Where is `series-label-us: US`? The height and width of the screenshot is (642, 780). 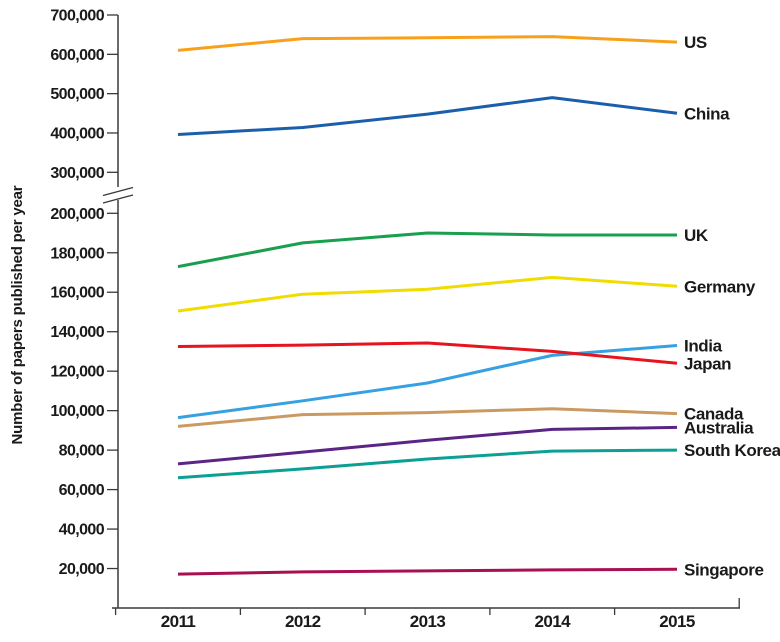 series-label-us: US is located at coordinates (695, 42).